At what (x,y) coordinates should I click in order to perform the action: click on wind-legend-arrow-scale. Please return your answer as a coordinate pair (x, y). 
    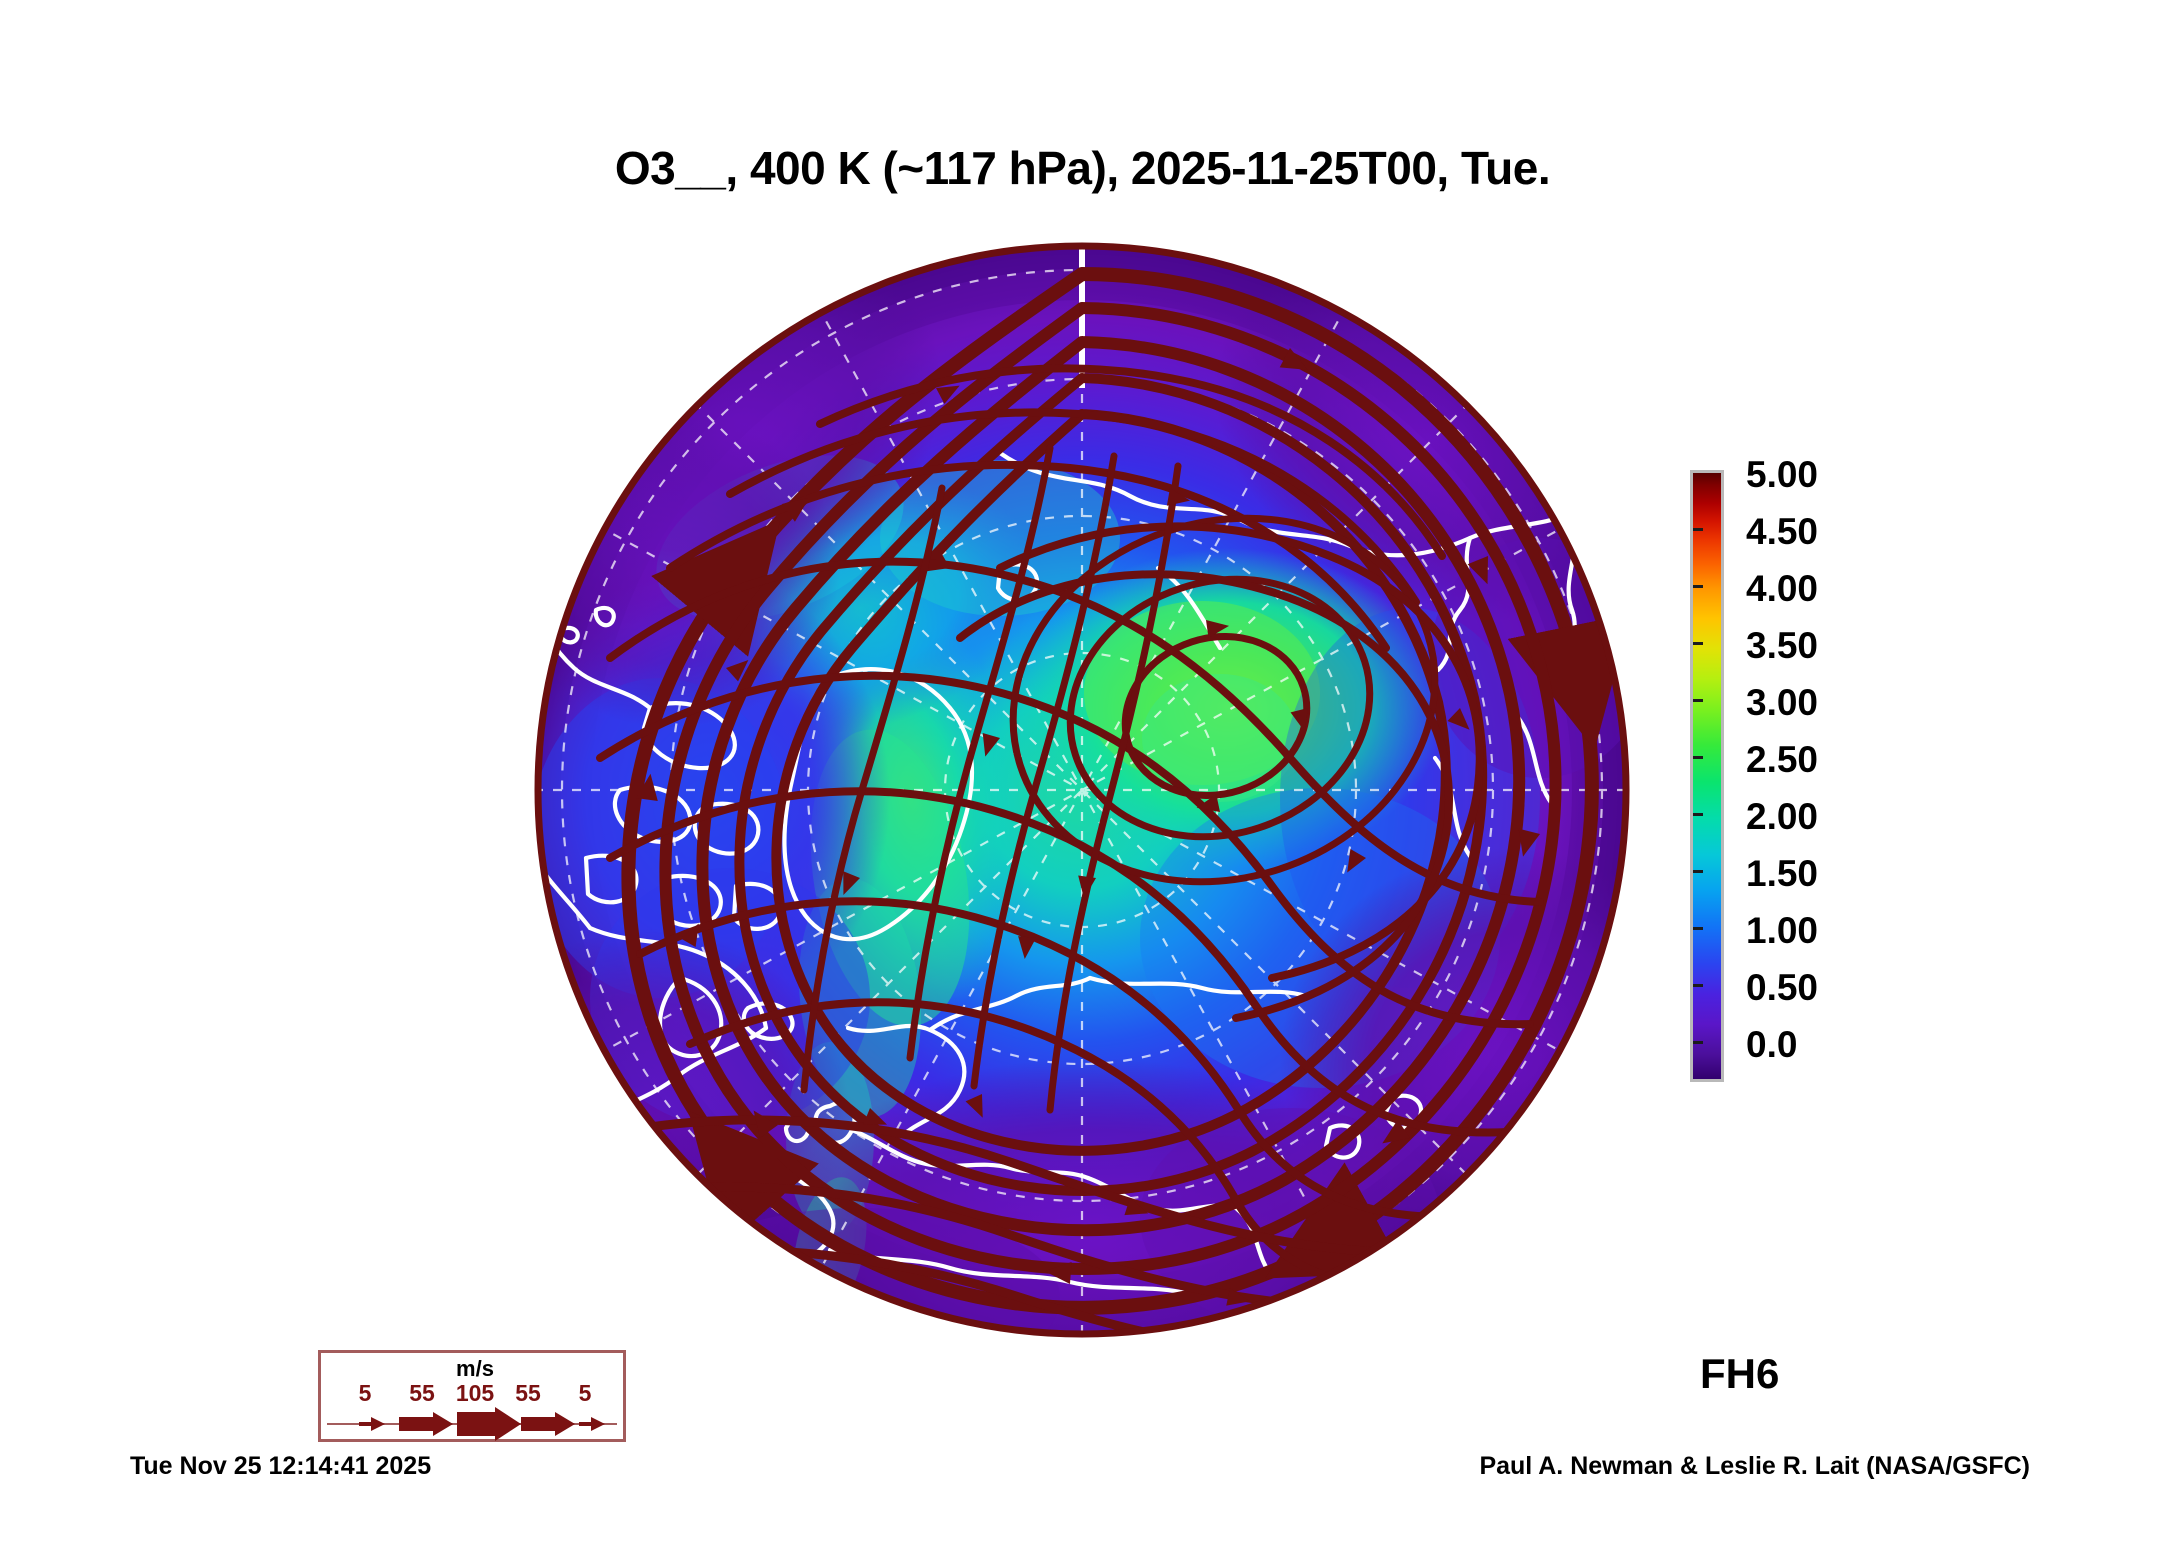
    Looking at the image, I should click on (472, 1424).